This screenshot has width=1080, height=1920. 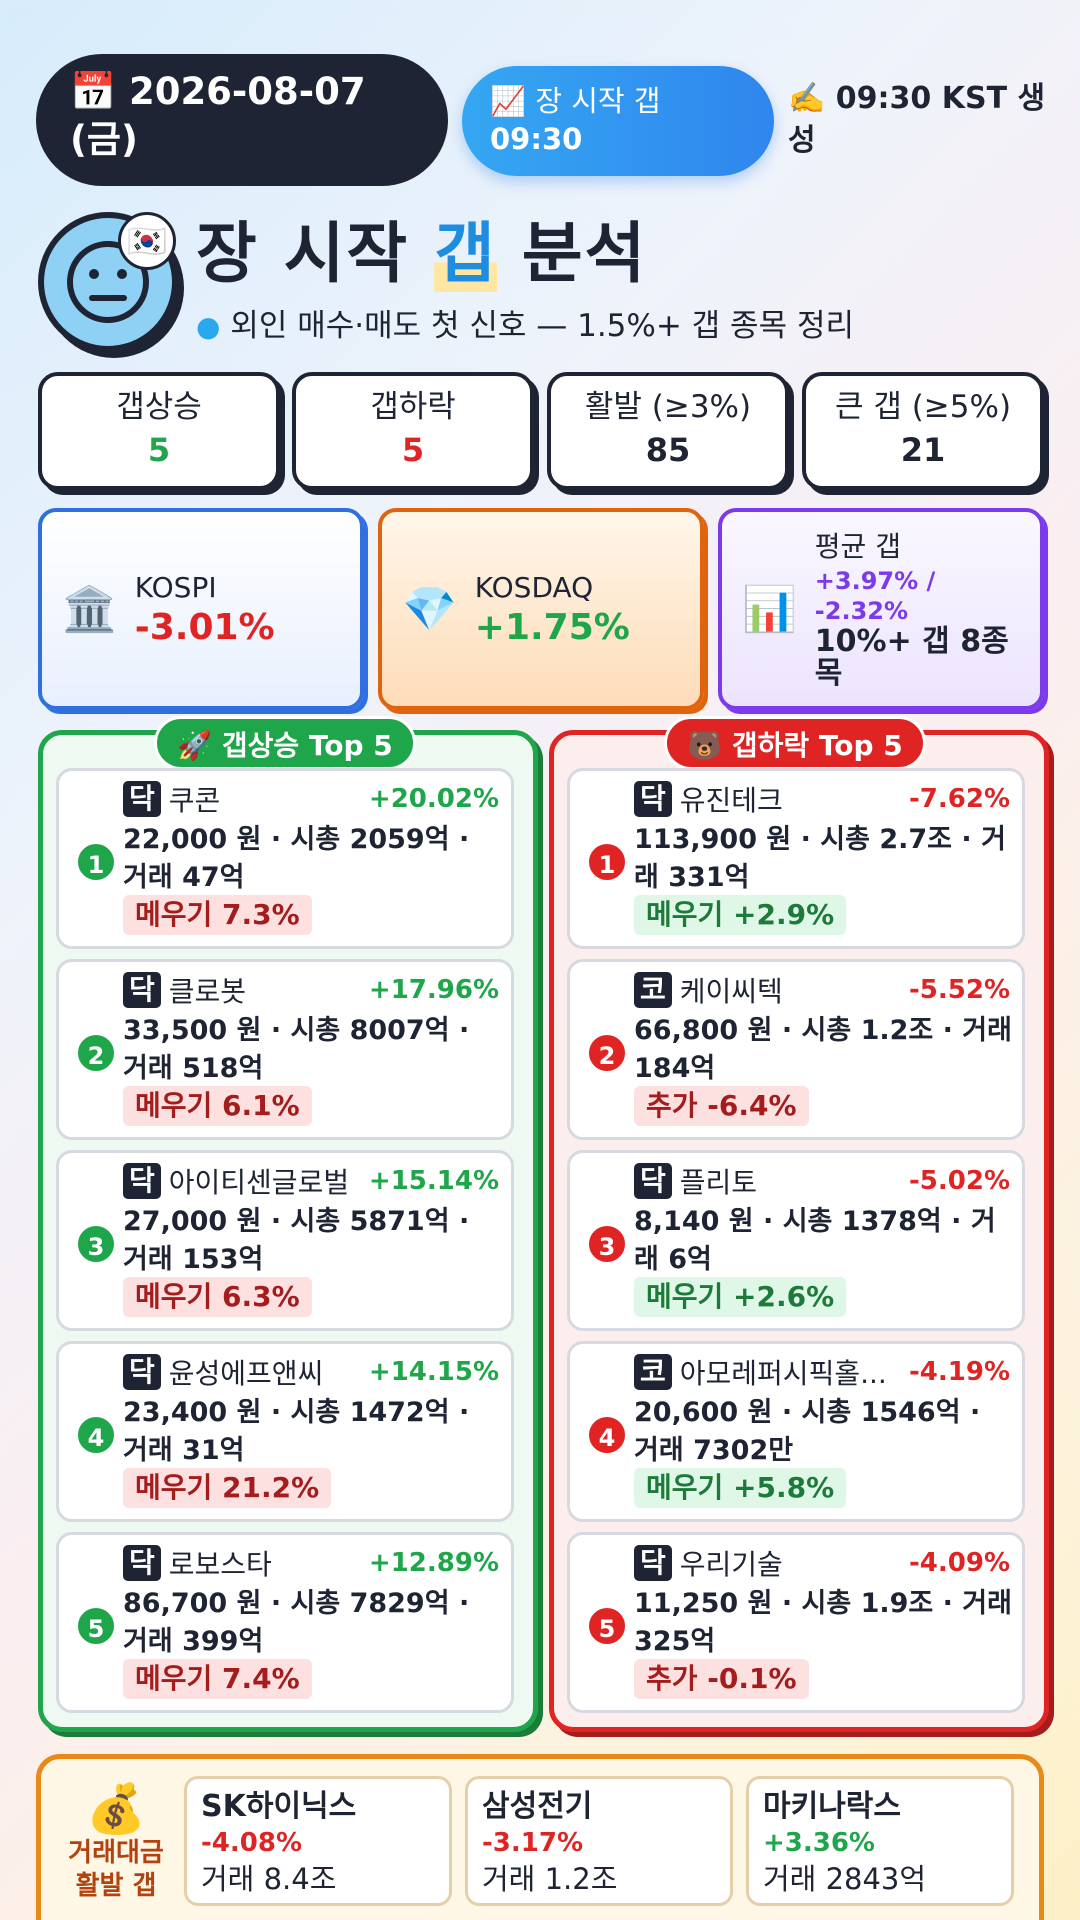 What do you see at coordinates (959, 799) in the screenshot?
I see `stock-pct: -7.62%` at bounding box center [959, 799].